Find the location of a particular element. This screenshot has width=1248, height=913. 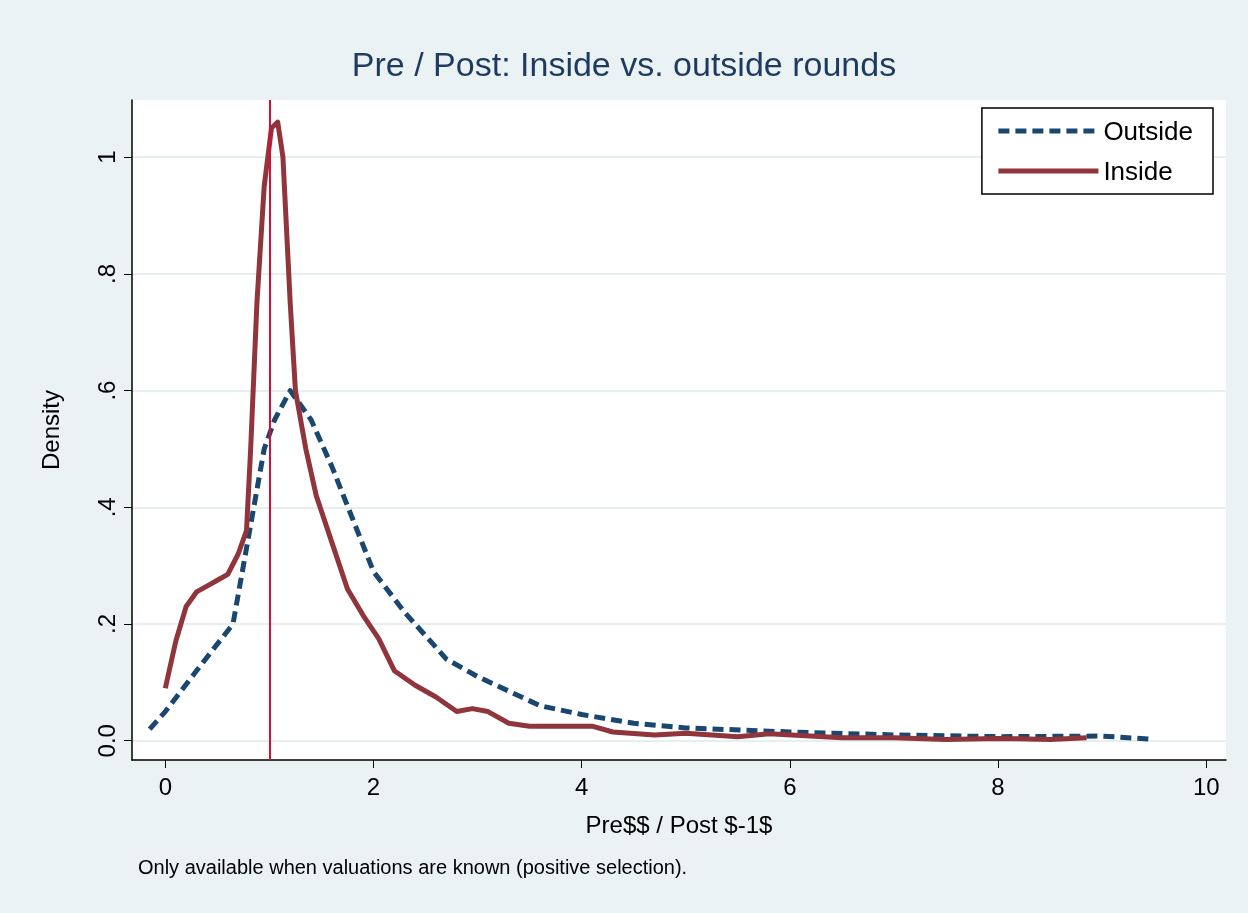

y-tick-label: 1 is located at coordinates (106, 157).